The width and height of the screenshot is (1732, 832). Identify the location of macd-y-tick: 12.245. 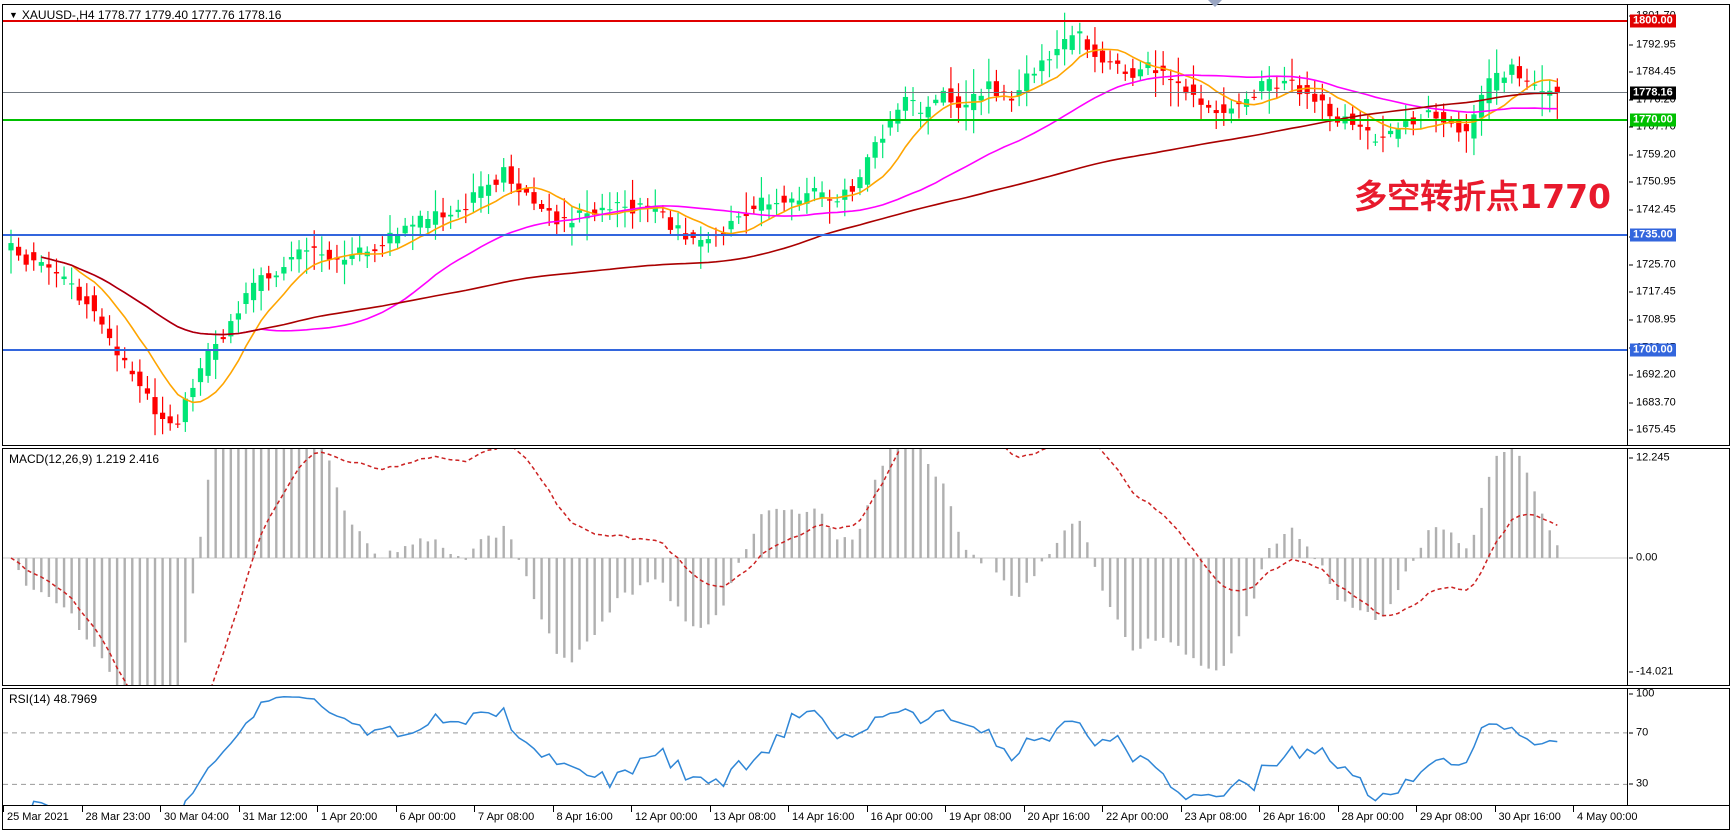
(1649, 457).